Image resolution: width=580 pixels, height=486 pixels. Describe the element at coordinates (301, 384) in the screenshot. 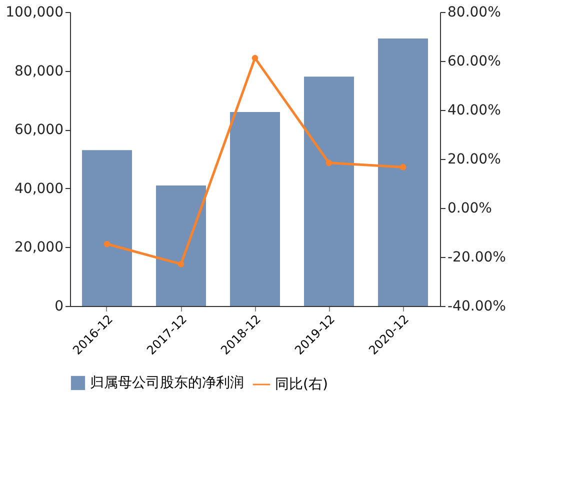

I see `legend-label: 同比(右)` at that location.